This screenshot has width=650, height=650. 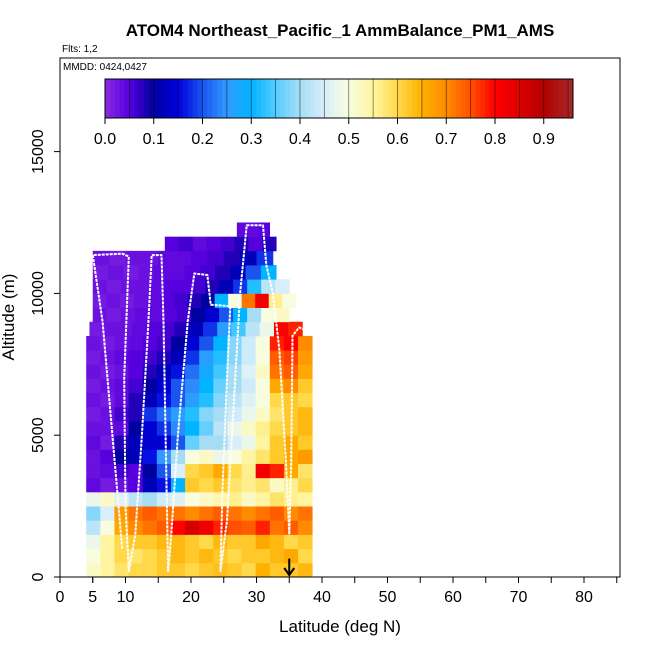 What do you see at coordinates (38, 293) in the screenshot?
I see `y-tick-label: 10000` at bounding box center [38, 293].